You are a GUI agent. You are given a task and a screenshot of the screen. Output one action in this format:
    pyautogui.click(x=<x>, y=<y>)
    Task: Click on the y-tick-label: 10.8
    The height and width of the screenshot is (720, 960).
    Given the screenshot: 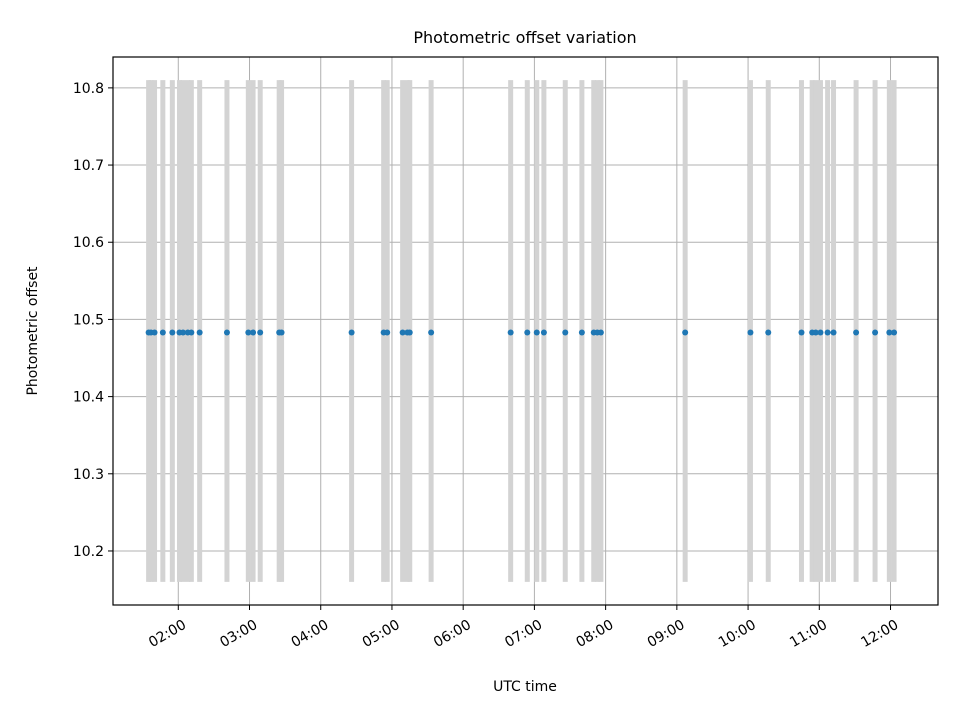 What is the action you would take?
    pyautogui.click(x=88, y=89)
    